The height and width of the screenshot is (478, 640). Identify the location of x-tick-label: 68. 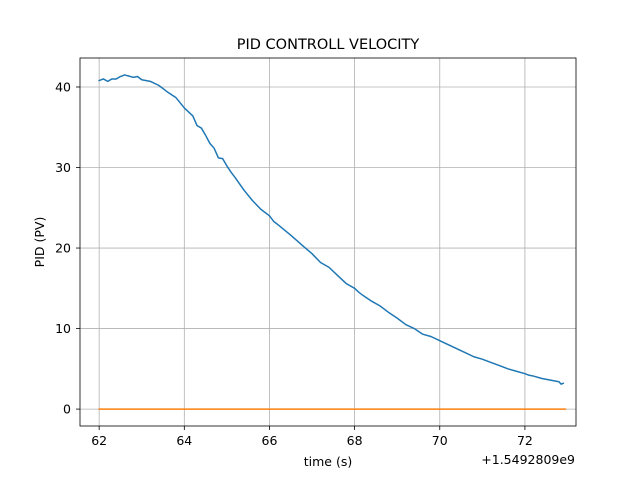
(355, 440).